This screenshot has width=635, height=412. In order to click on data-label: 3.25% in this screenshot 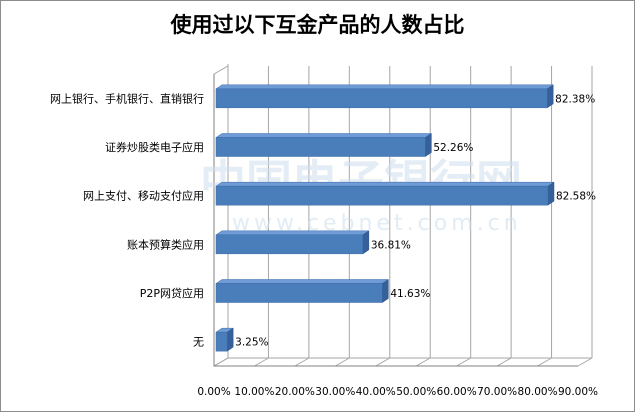, I will do `click(251, 343)`.